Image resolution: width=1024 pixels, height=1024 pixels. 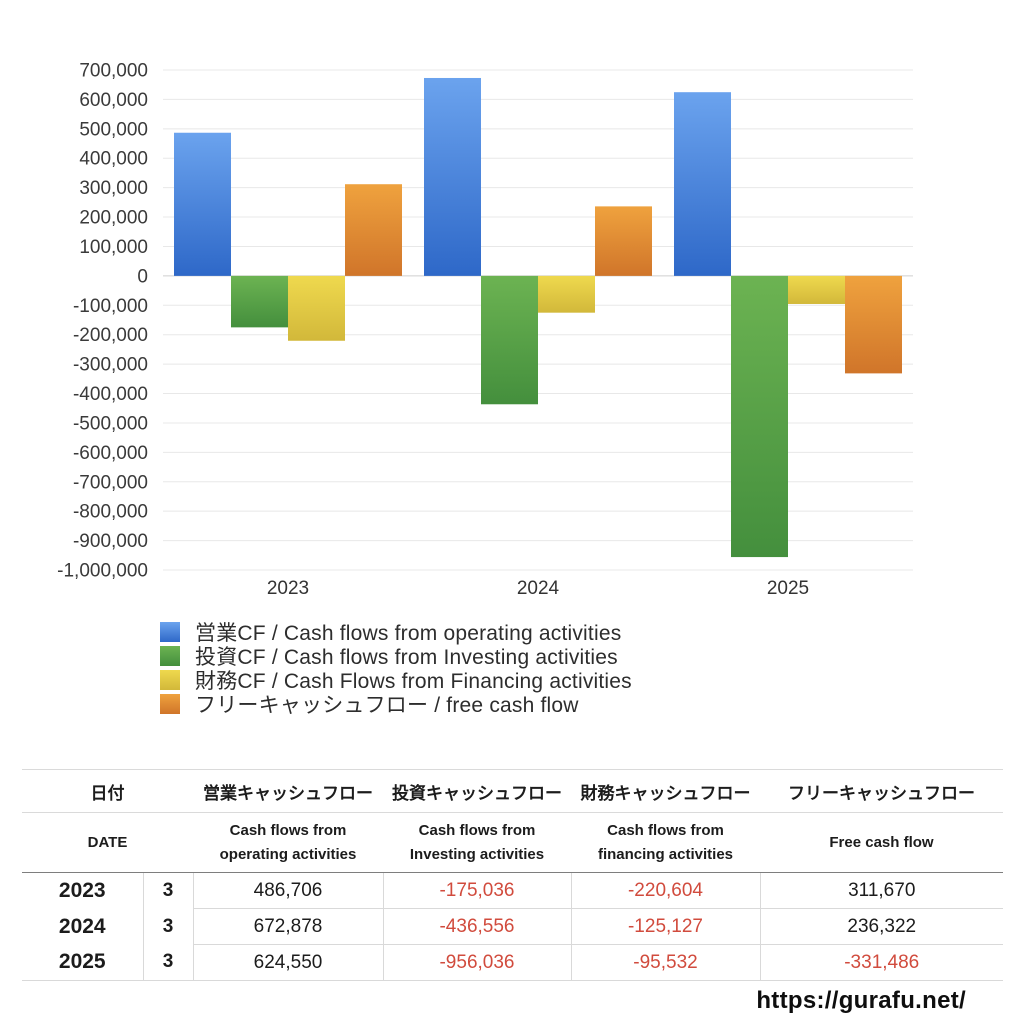 I want to click on col-header-investing-en: Cash flows from Investing activities, so click(x=477, y=842).